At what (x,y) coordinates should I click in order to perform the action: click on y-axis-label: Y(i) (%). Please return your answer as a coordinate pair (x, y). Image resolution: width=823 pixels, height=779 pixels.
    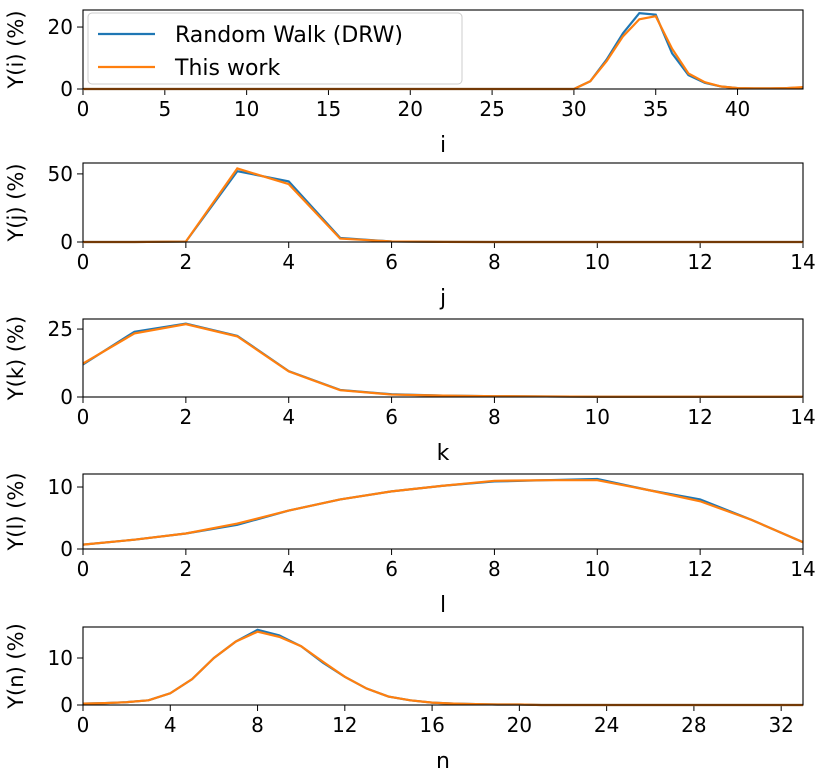
    Looking at the image, I should click on (16, 49).